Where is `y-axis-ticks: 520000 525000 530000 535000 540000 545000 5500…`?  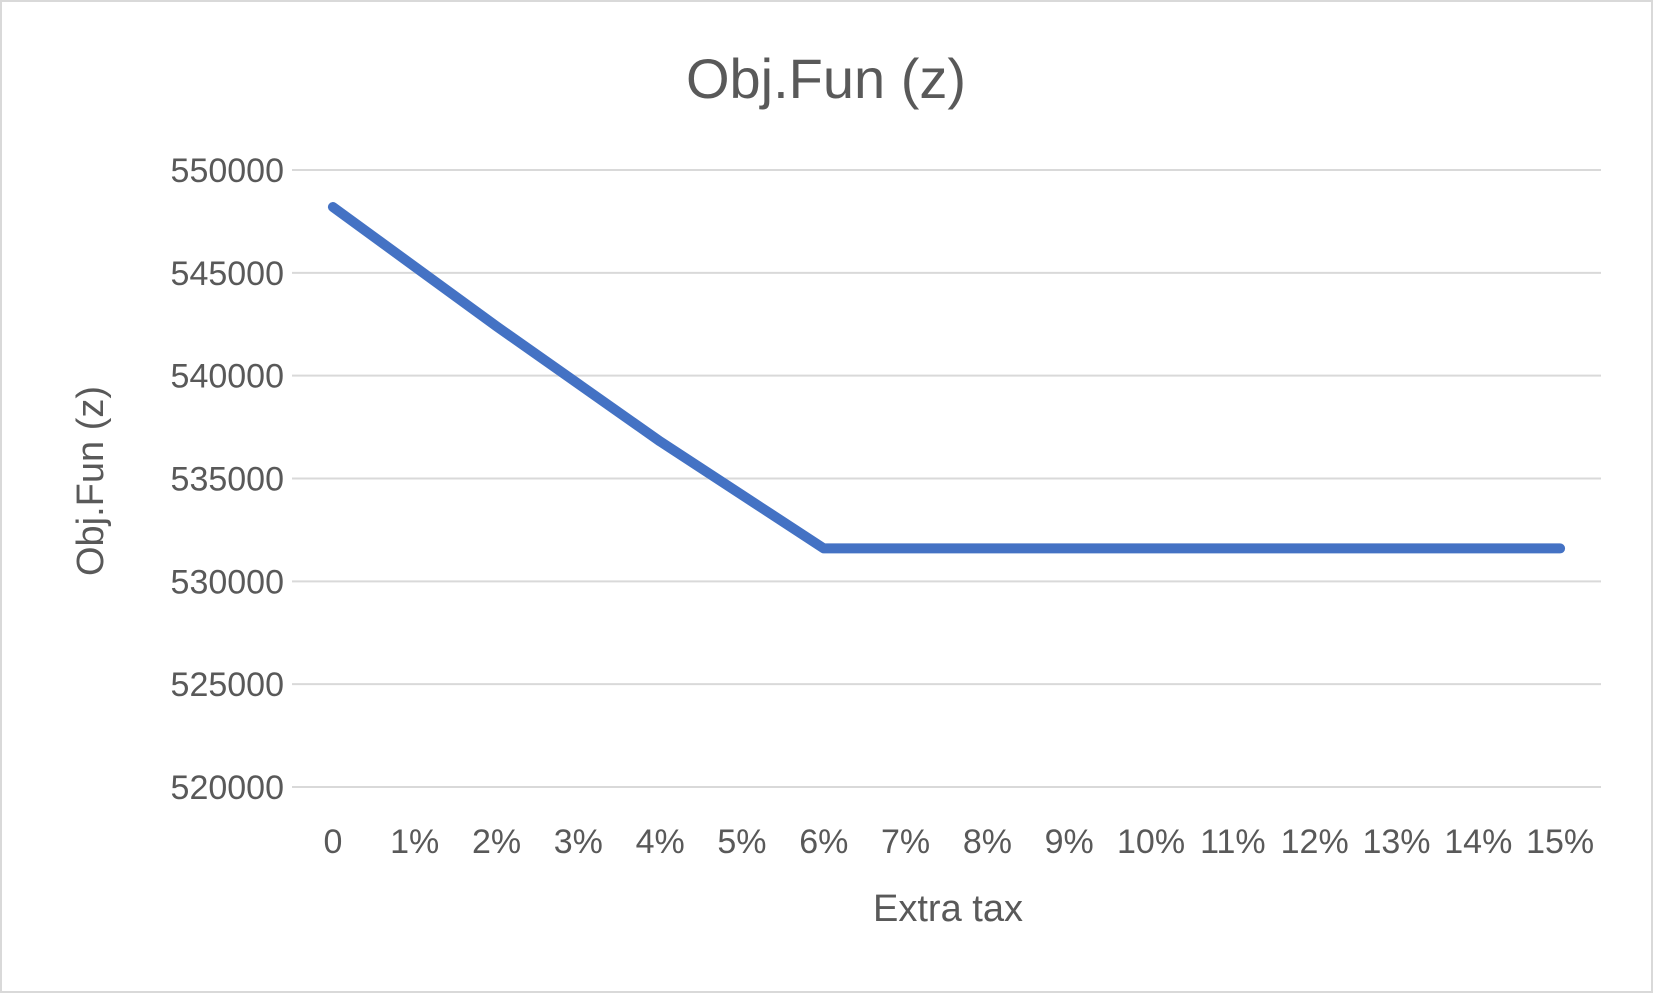
y-axis-ticks: 520000 525000 530000 535000 540000 545000 5500… is located at coordinates (227, 479).